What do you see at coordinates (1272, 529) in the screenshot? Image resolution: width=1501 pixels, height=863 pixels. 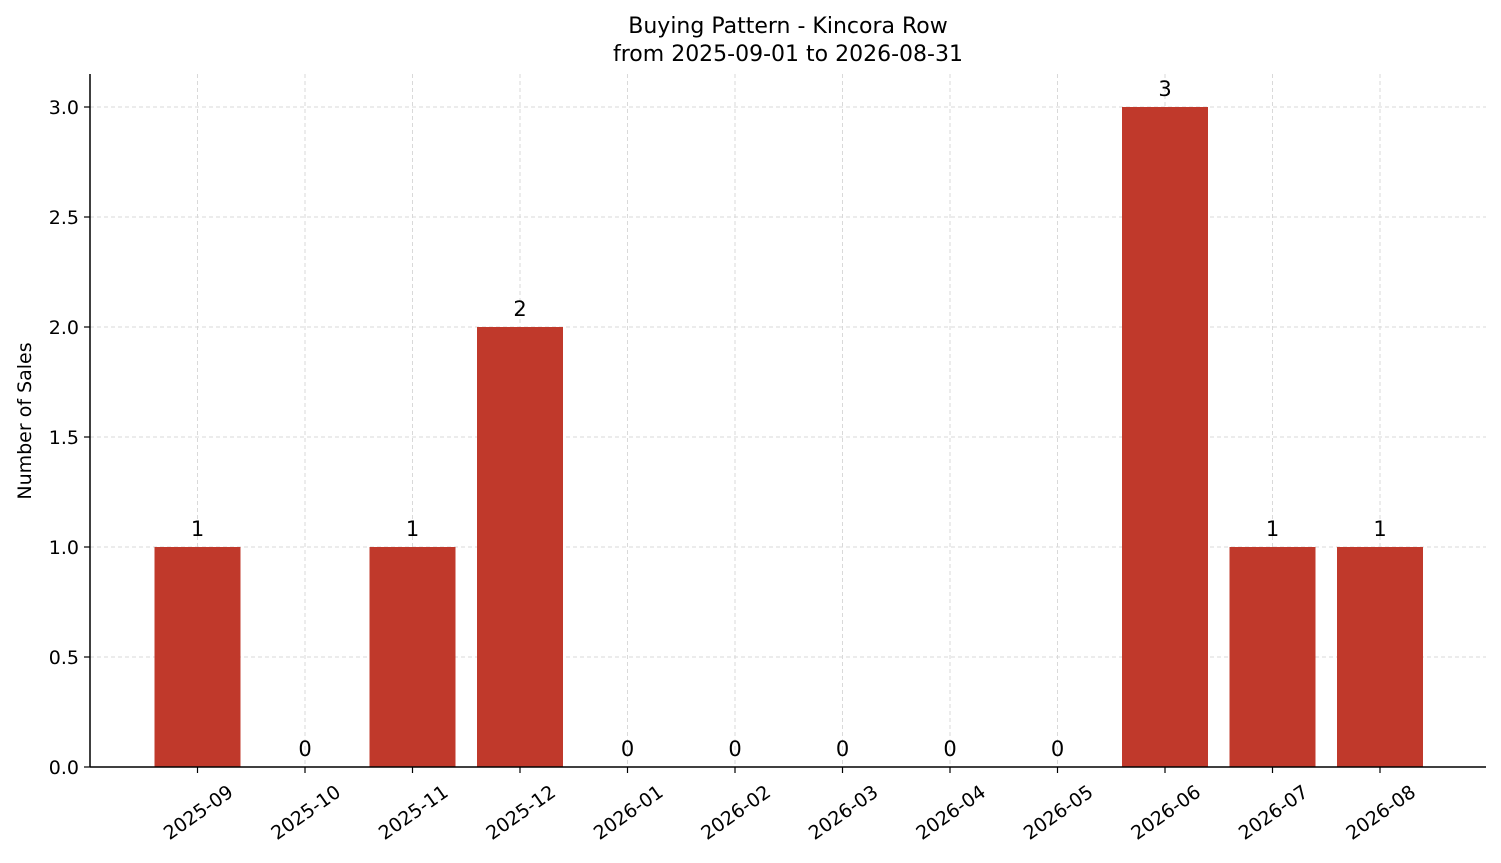 I see `data-label-2026-07: 1` at bounding box center [1272, 529].